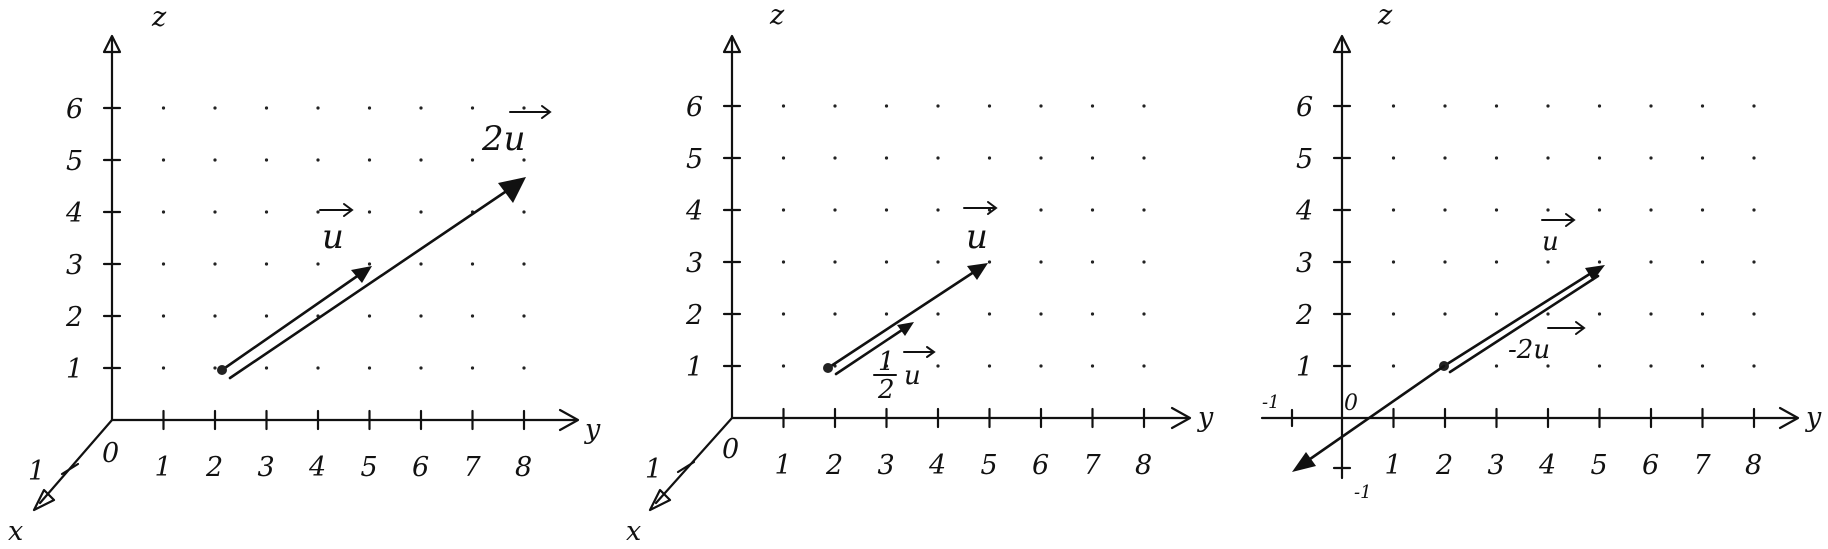 The height and width of the screenshot is (549, 1828). Describe the element at coordinates (1393, 465) in the screenshot. I see `y-tick-label-1: 1` at that location.